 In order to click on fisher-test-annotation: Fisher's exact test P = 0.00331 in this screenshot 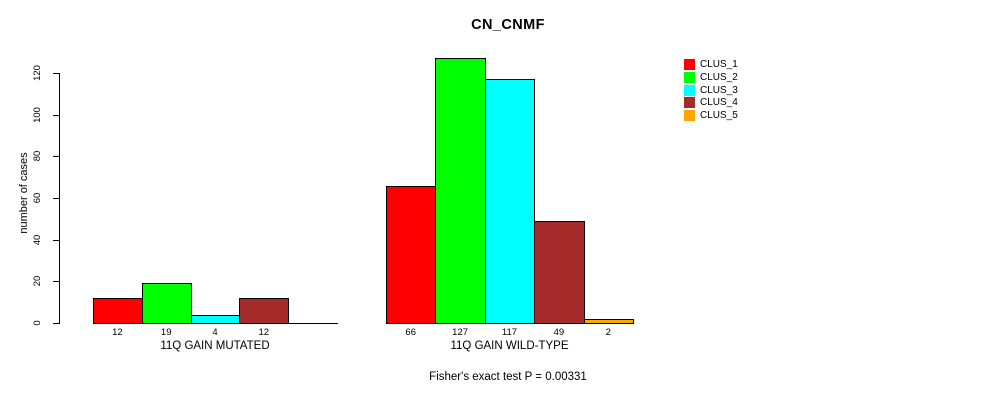, I will do `click(508, 377)`.